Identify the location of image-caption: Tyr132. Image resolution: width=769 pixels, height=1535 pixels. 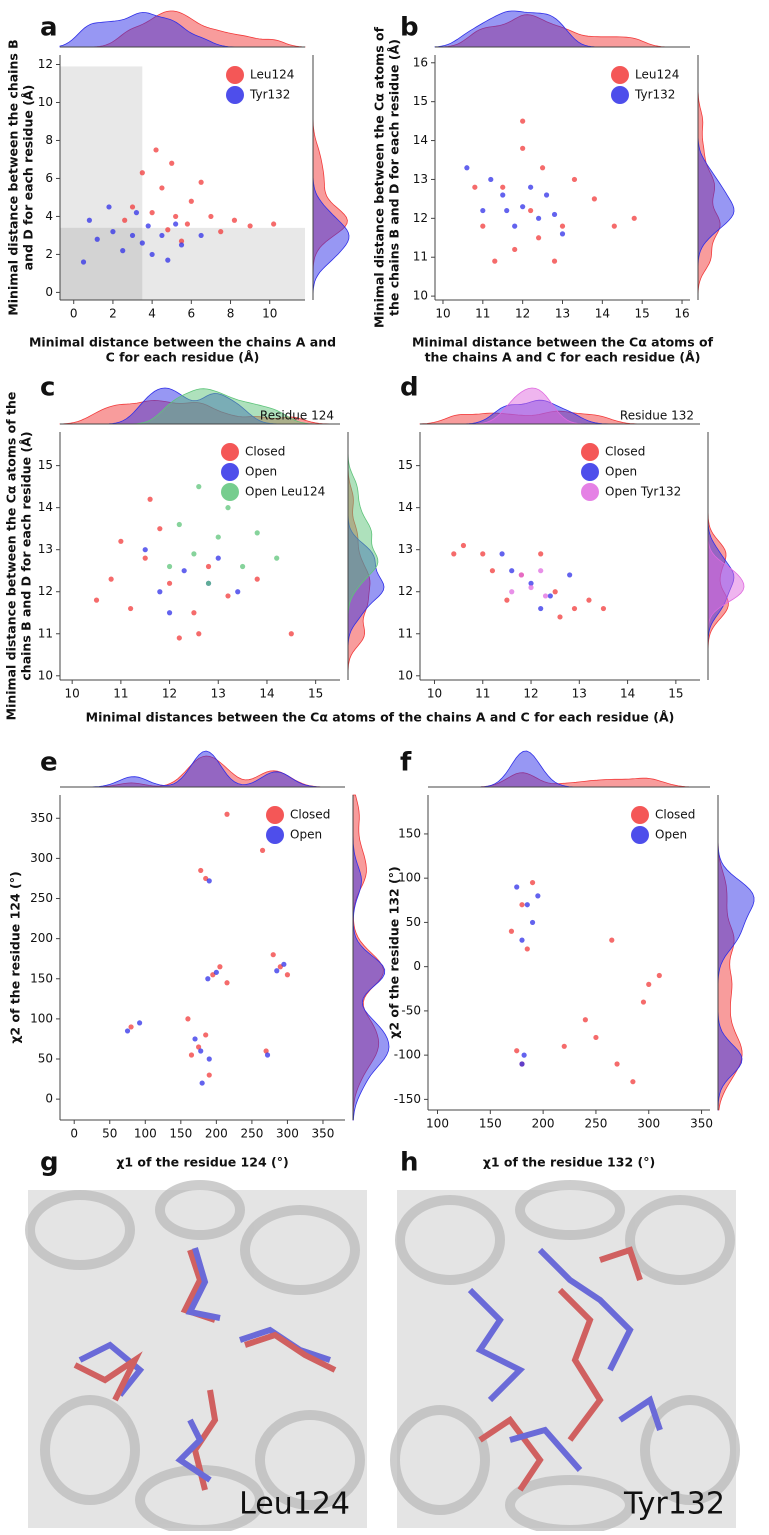
(674, 1504).